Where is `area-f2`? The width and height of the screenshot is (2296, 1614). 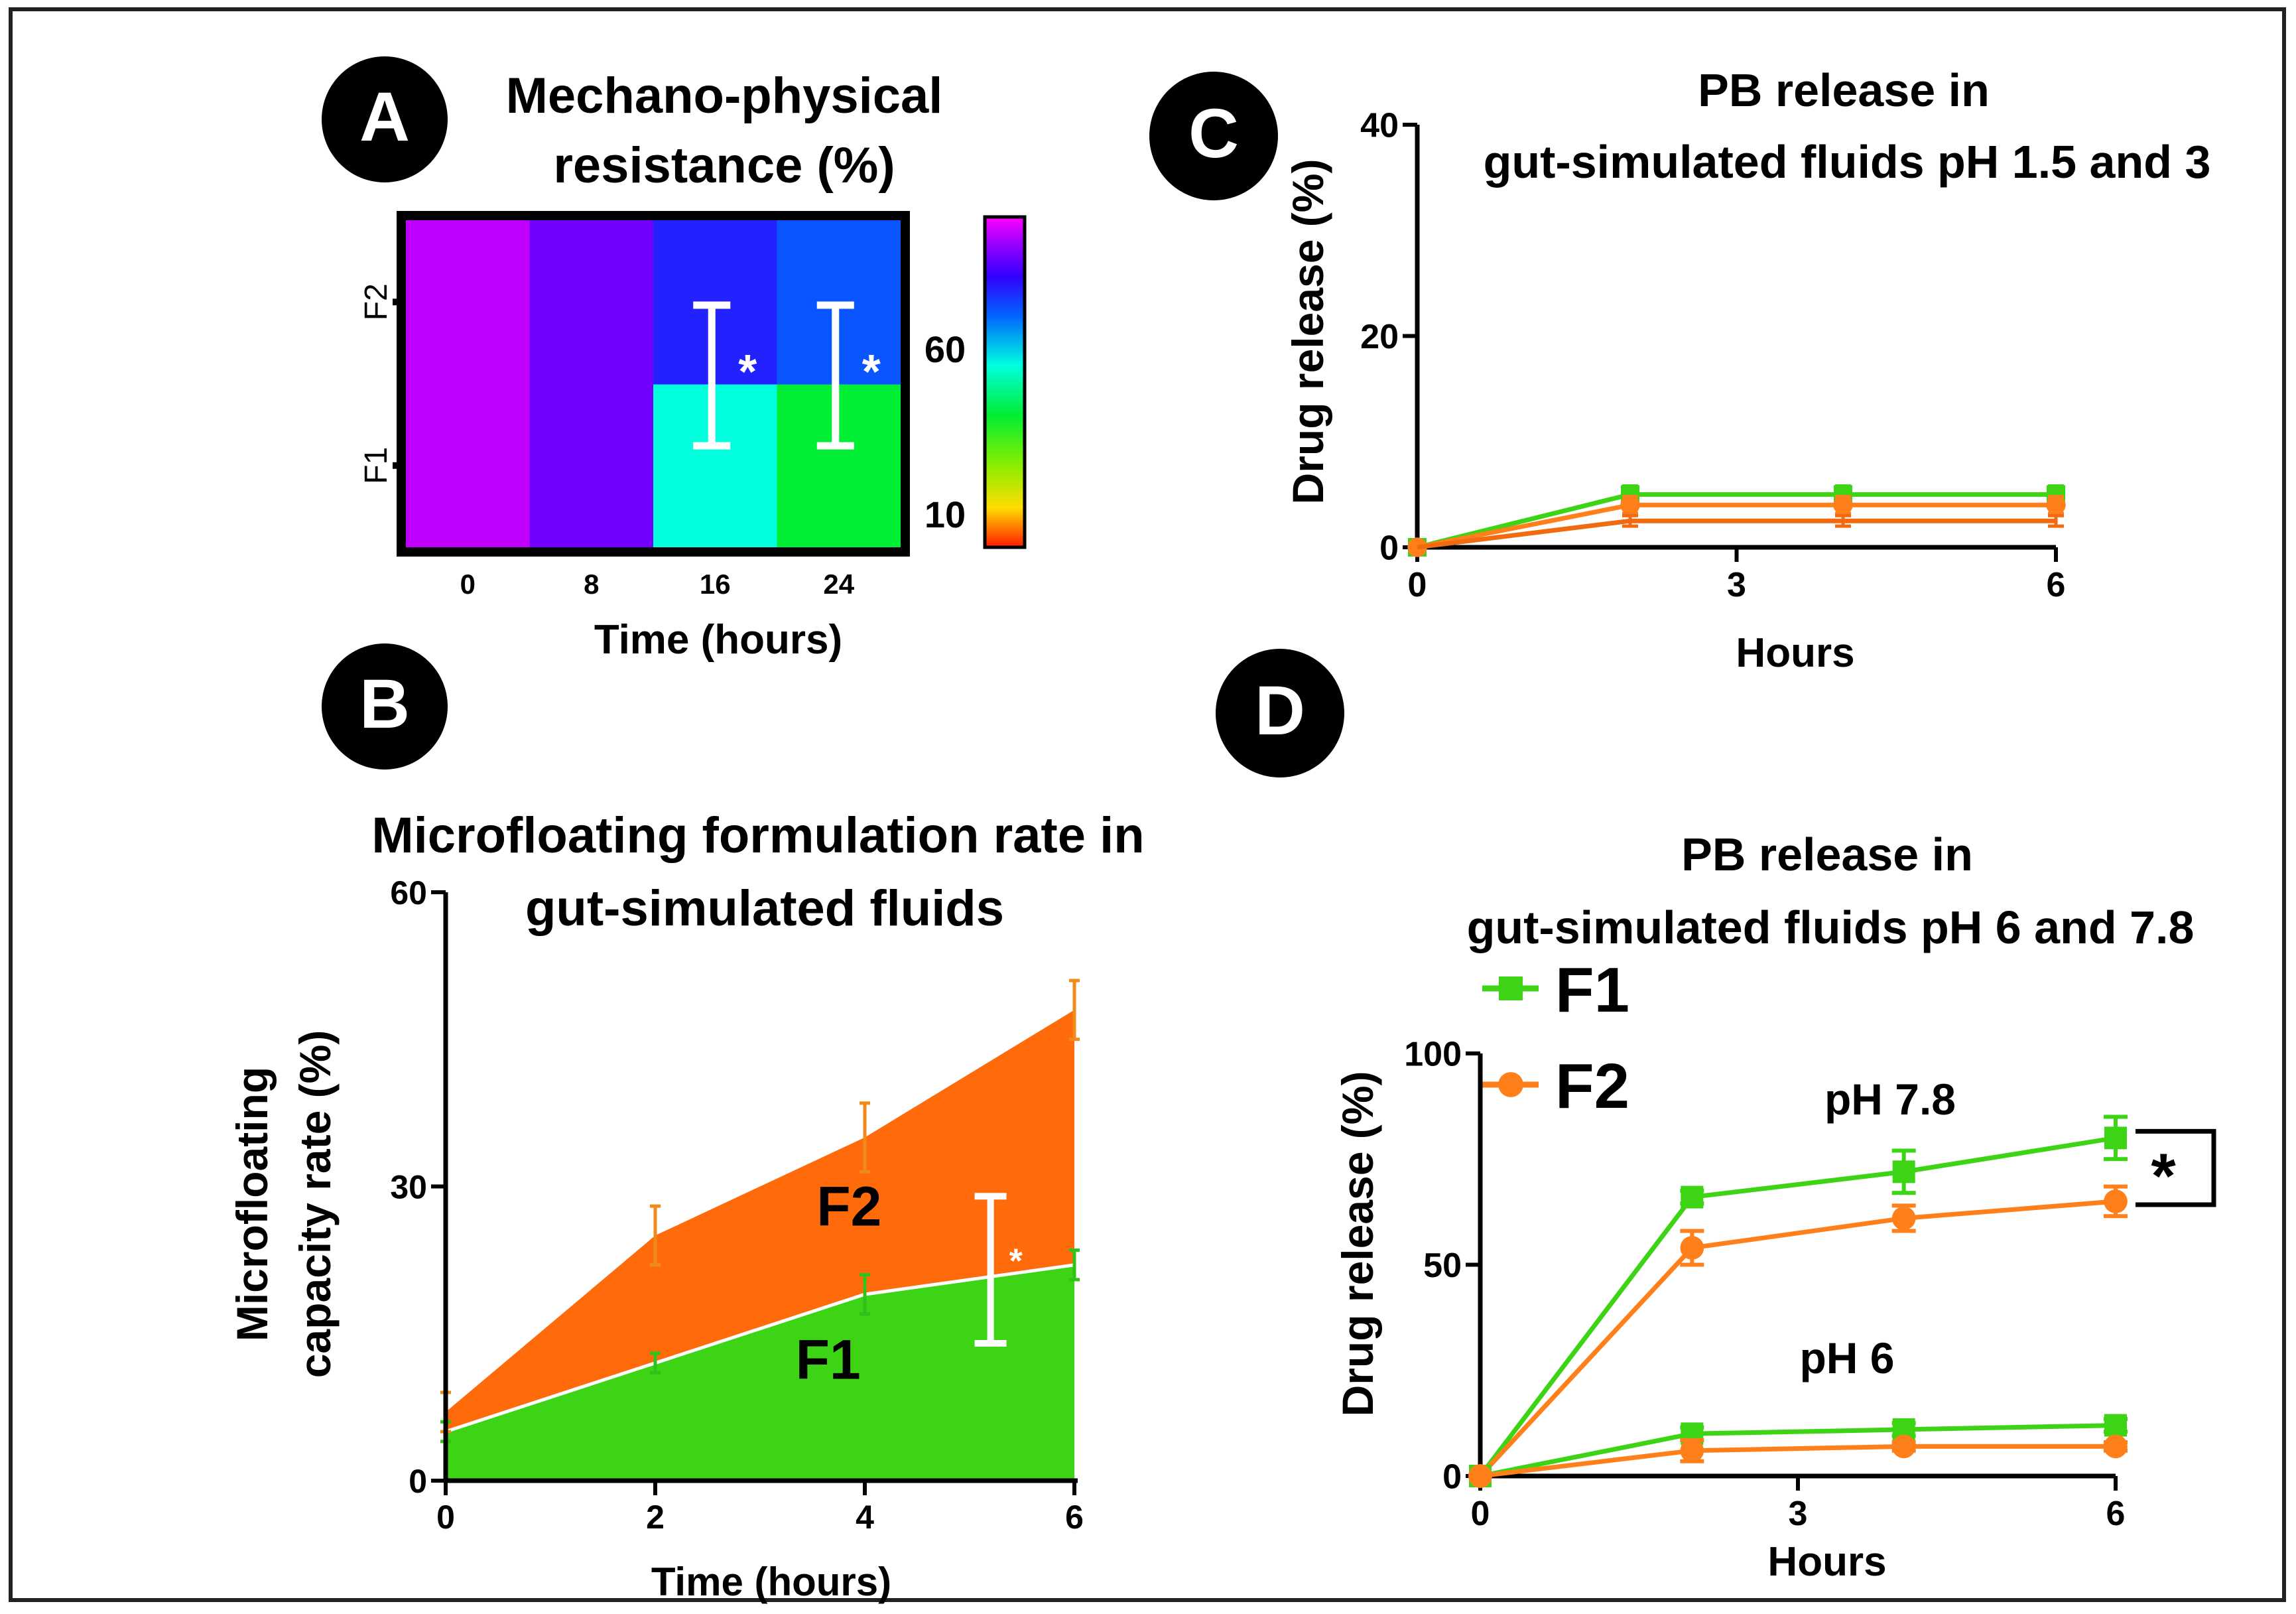
area-f2 is located at coordinates (760, 1221).